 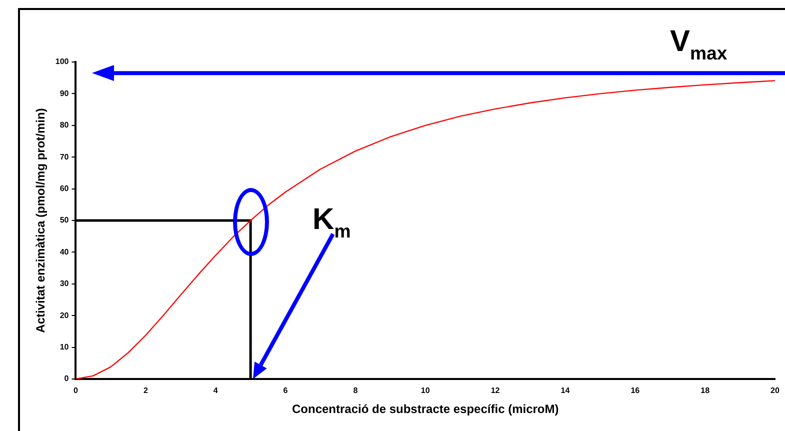 I want to click on x-tick-label: 20, so click(x=775, y=391).